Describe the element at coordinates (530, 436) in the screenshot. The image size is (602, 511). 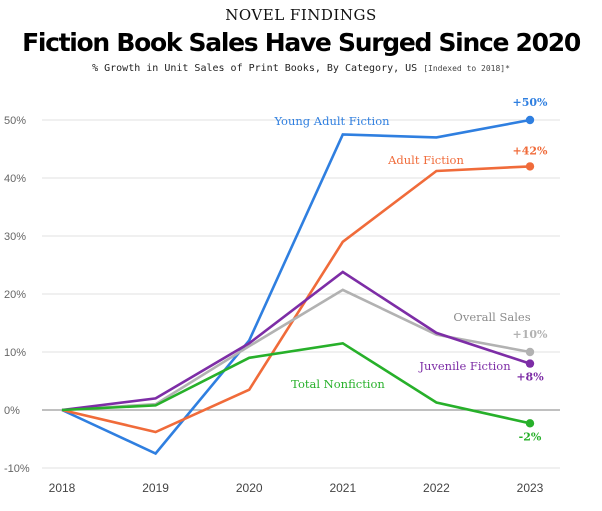
I see `series-end-label: -2%` at that location.